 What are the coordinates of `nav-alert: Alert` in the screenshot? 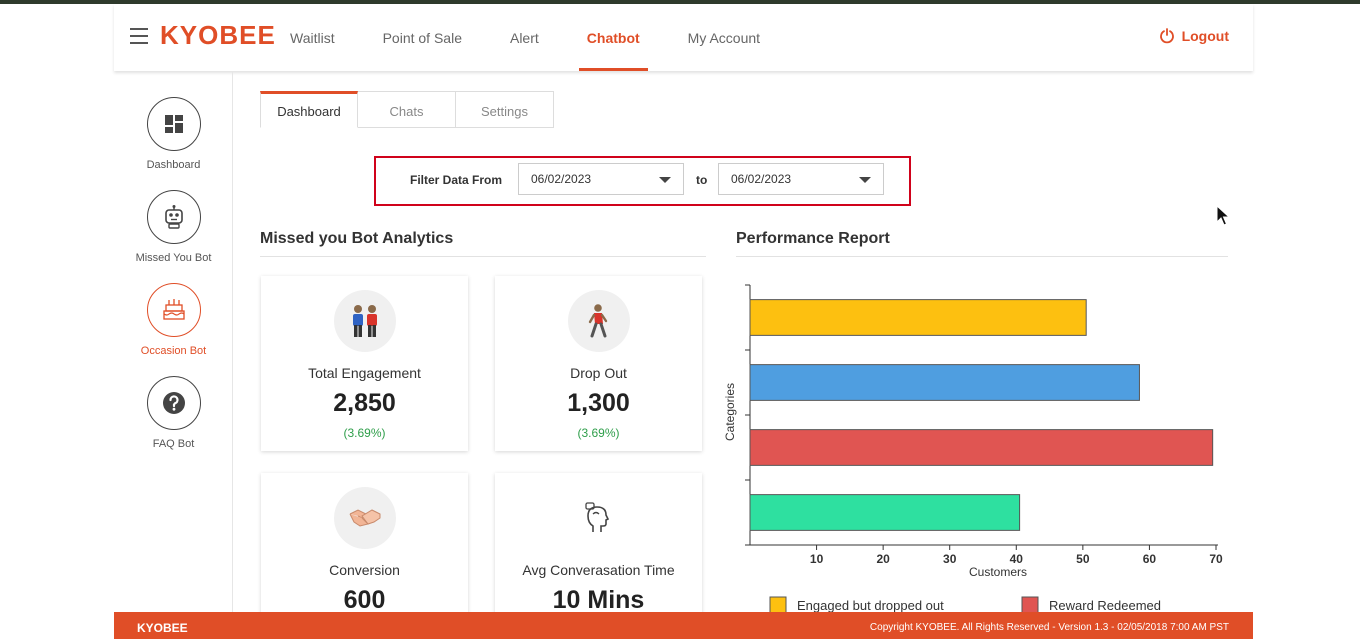 It's located at (524, 38).